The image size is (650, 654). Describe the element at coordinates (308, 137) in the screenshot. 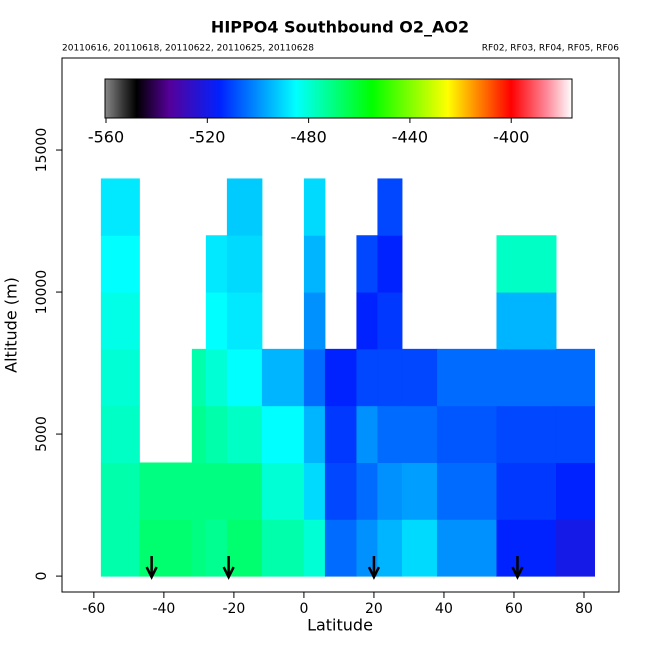

I see `colorbar-tick-label: -480` at that location.